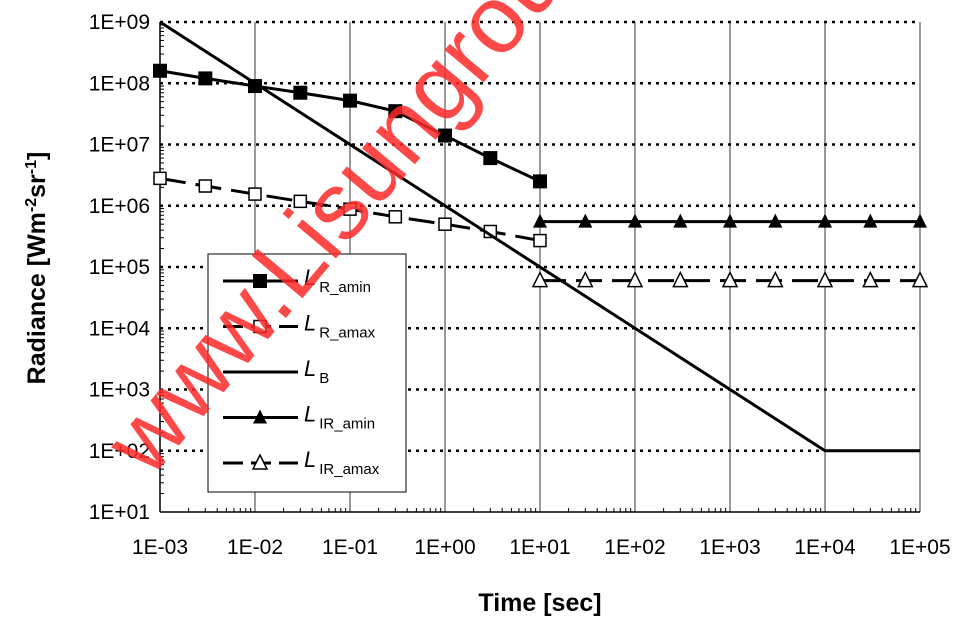 This screenshot has width=964, height=621. What do you see at coordinates (37, 298) in the screenshot?
I see `y-axis-title-base: Radiance [Wm` at bounding box center [37, 298].